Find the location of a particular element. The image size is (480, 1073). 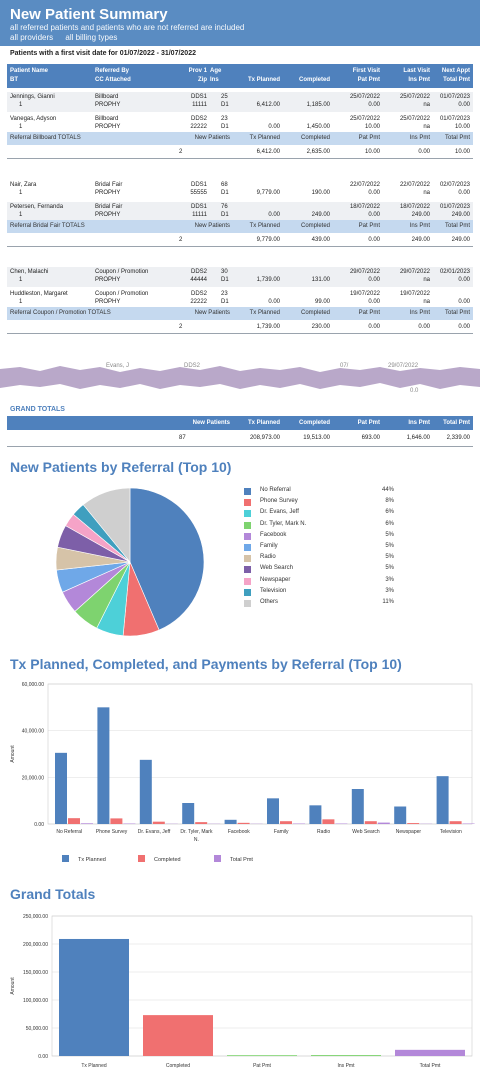

y-axis-label: Amount is located at coordinates (13, 754).